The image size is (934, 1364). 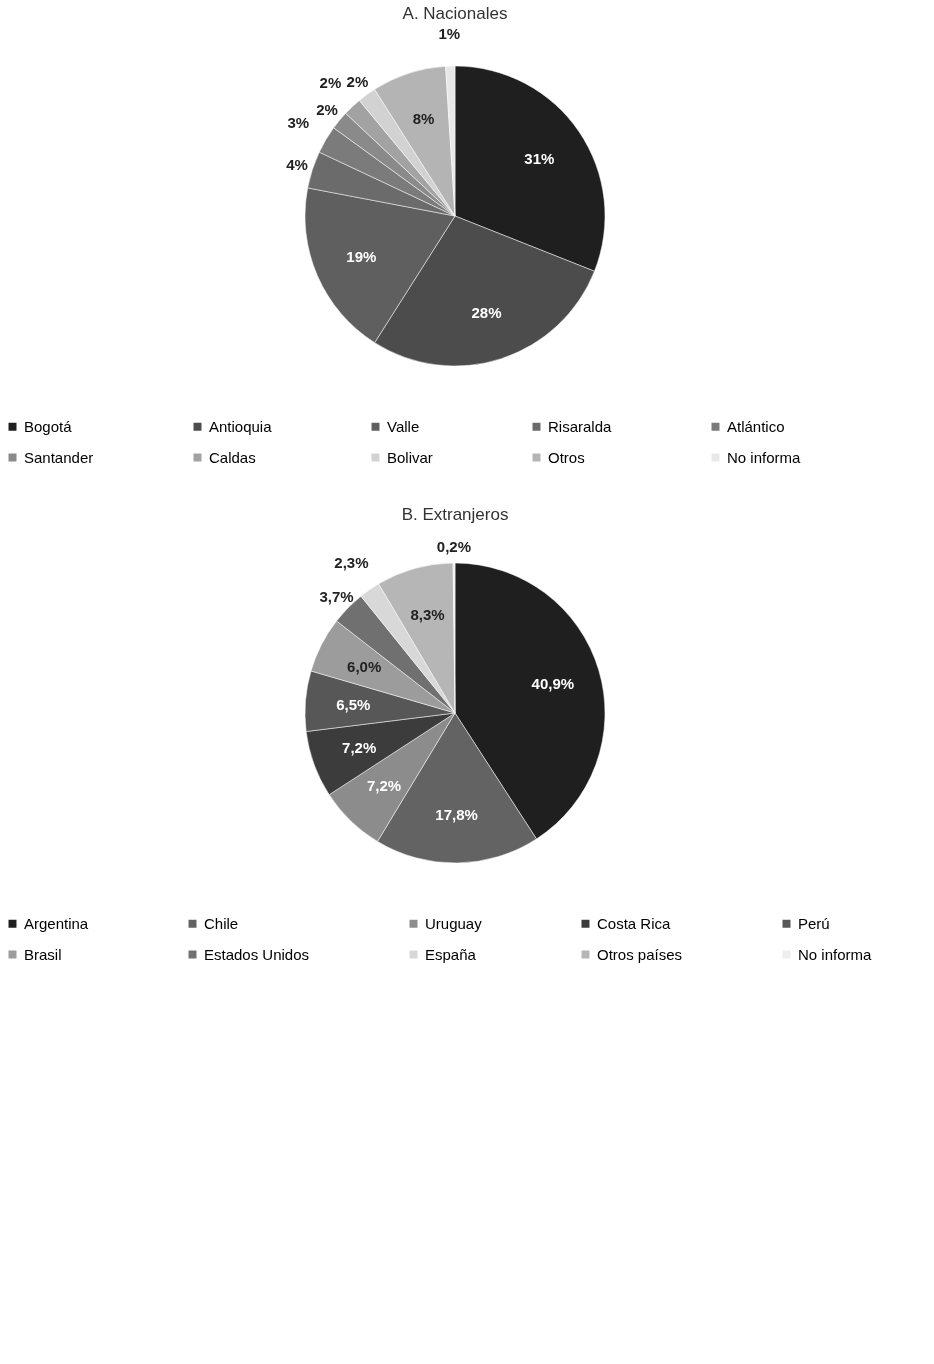 I want to click on data-label: 3%, so click(x=298, y=123).